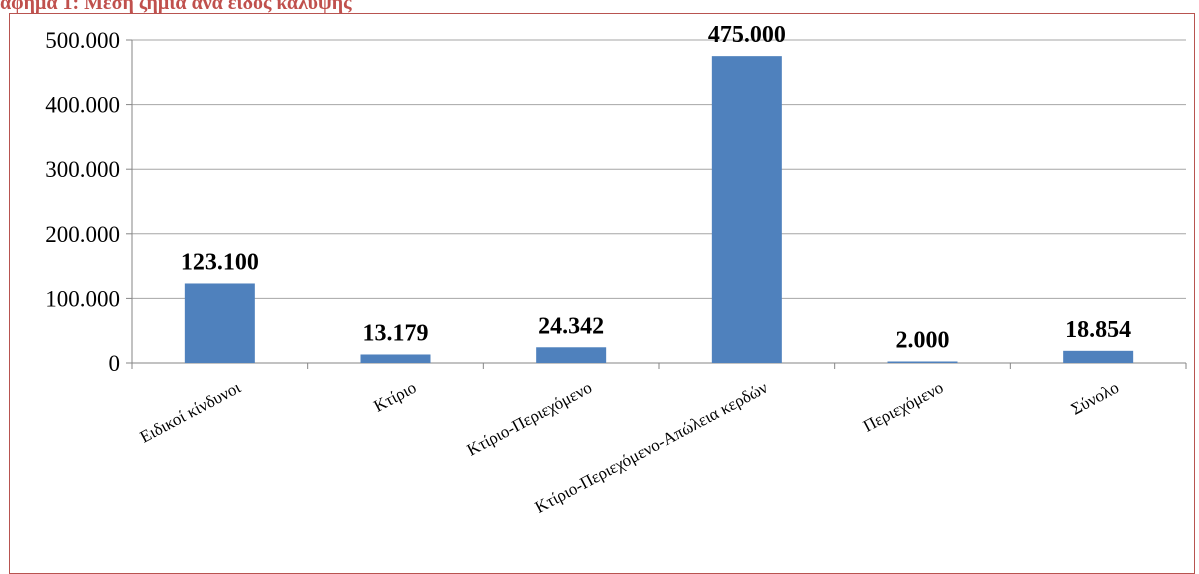 Image resolution: width=1199 pixels, height=574 pixels. Describe the element at coordinates (190, 412) in the screenshot. I see `category-label: Ειδικοί κίνδυνοι` at that location.